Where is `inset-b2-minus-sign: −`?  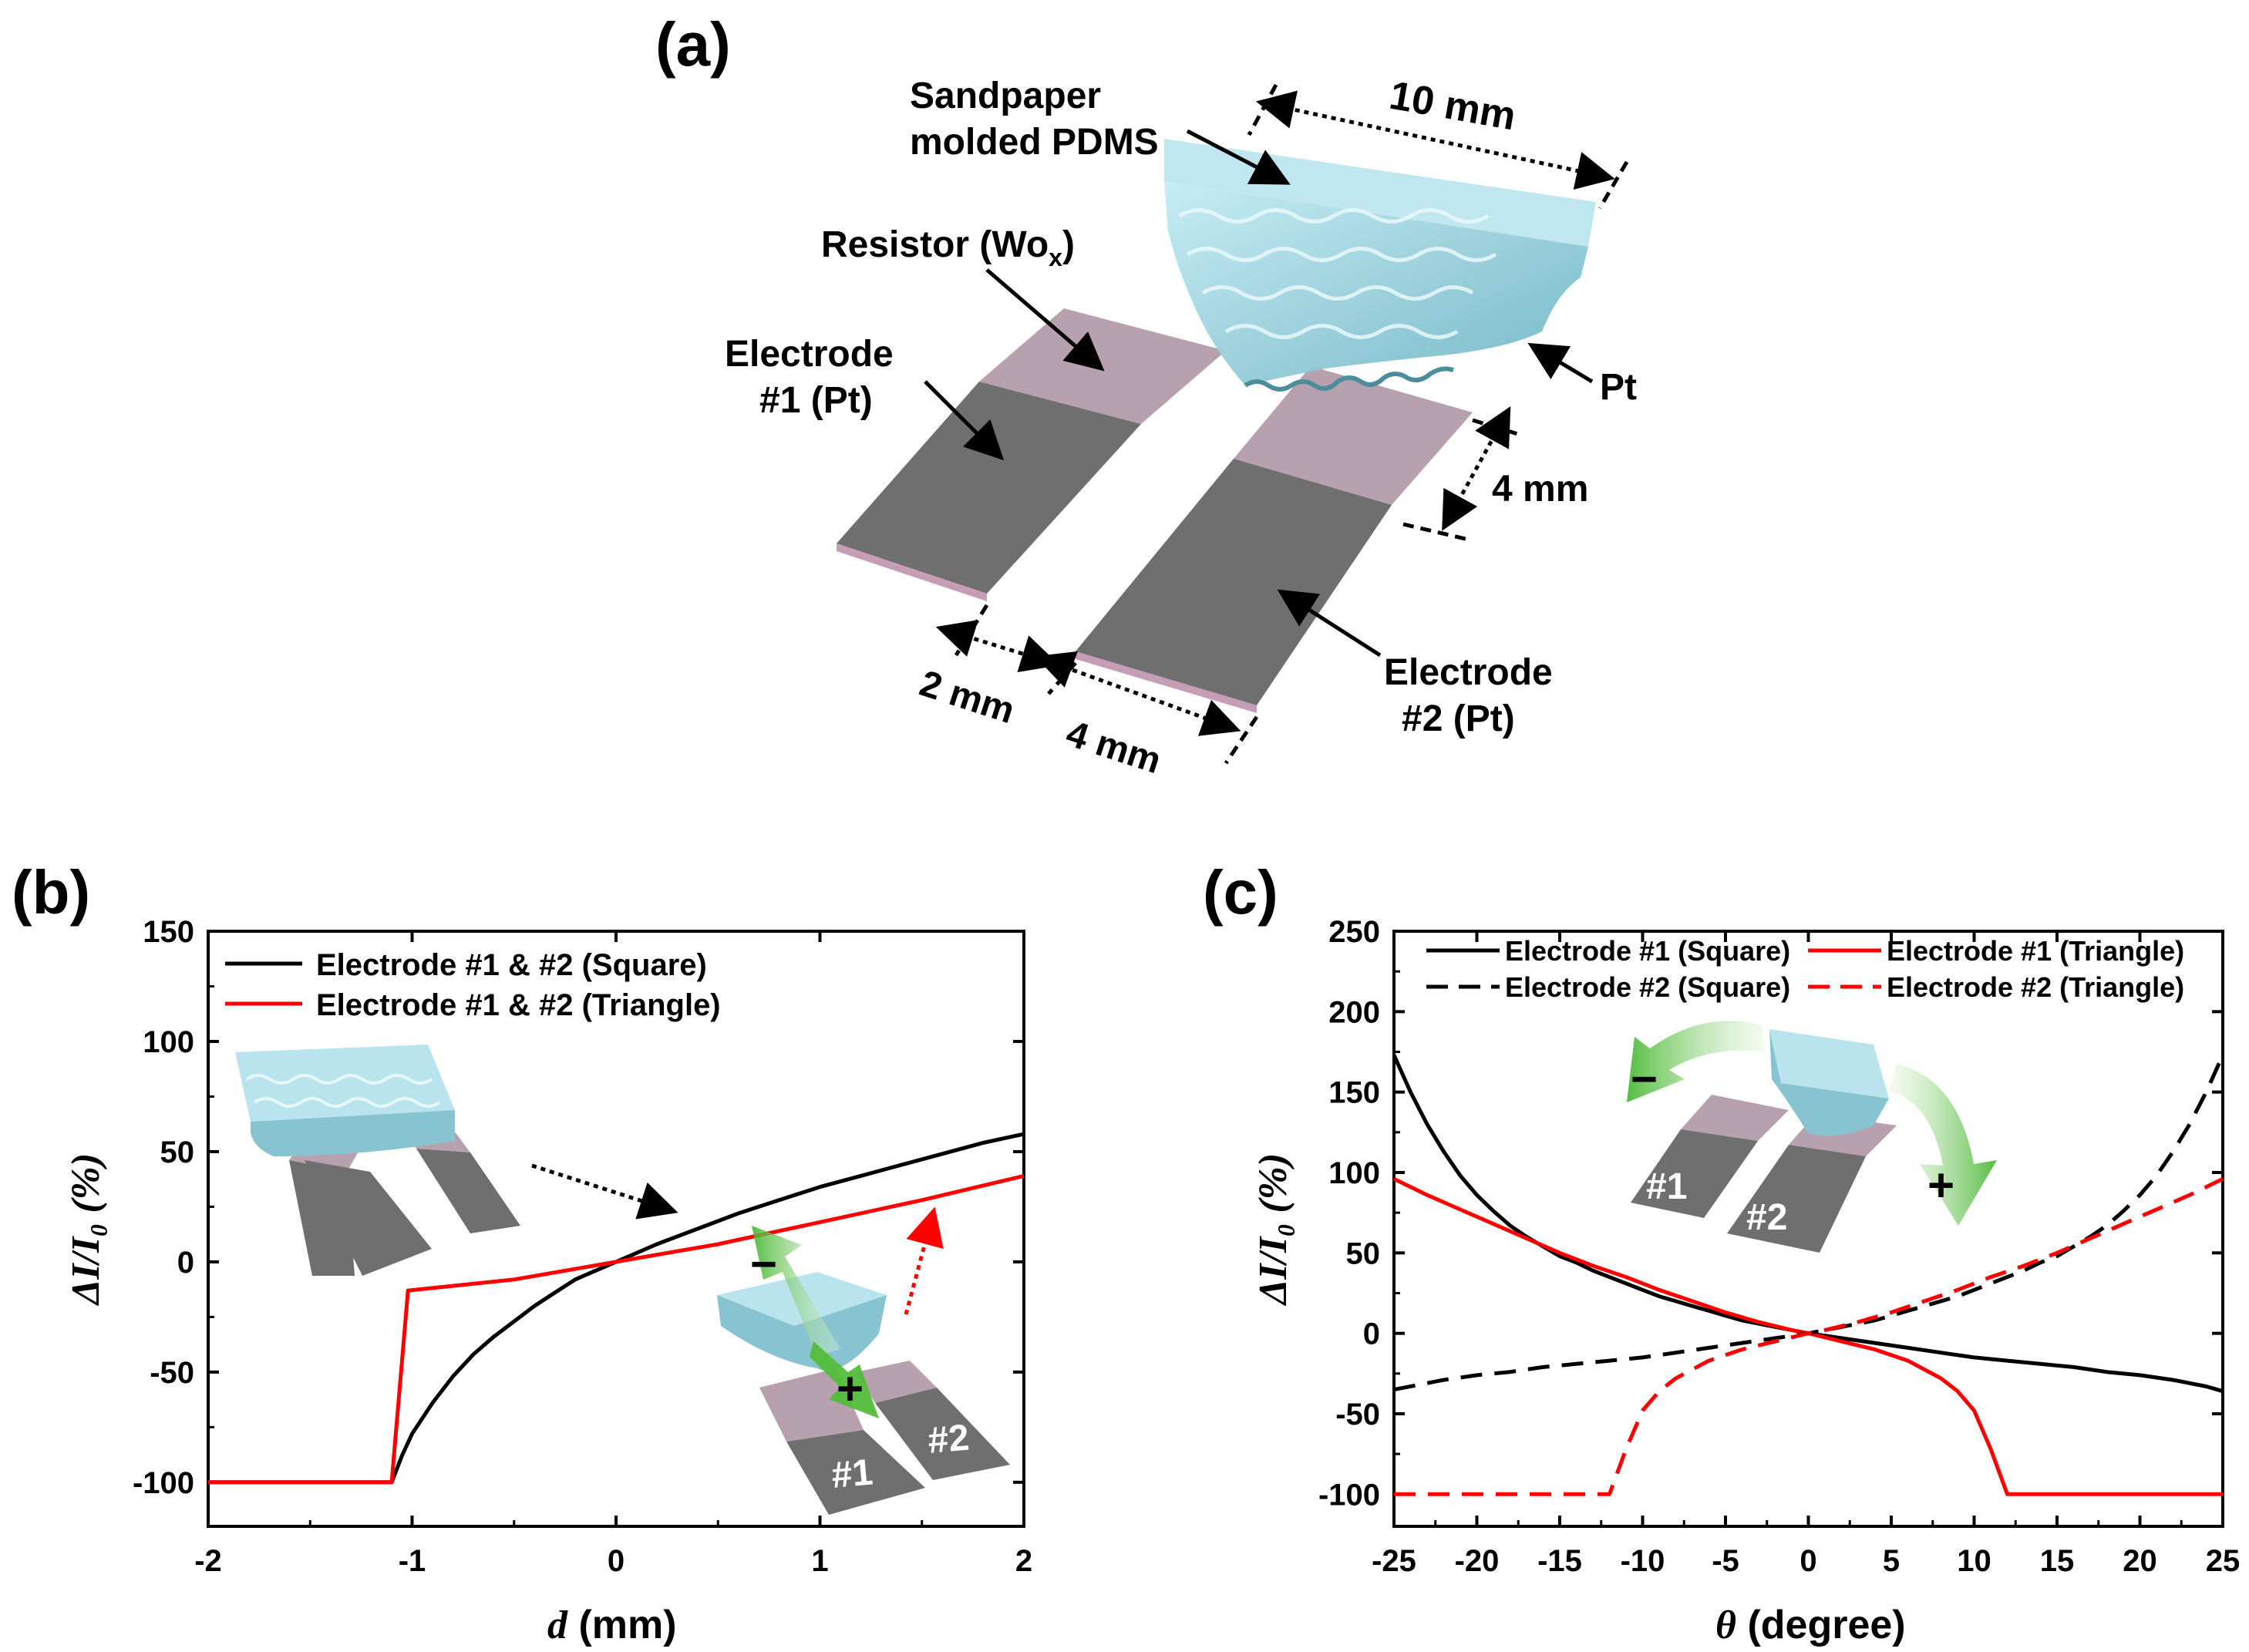
inset-b2-minus-sign: − is located at coordinates (763, 1264).